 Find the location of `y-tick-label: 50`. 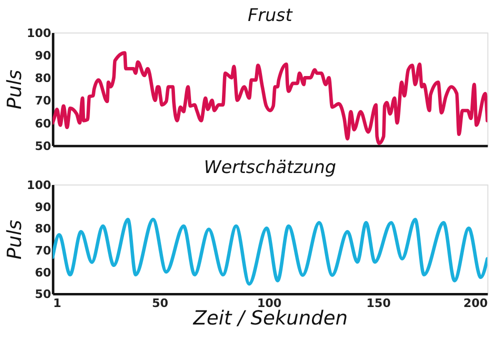

y-tick-label: 50 is located at coordinates (43, 145).